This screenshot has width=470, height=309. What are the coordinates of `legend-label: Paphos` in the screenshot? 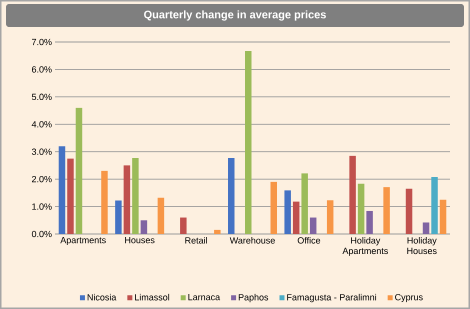 It's located at (253, 298).